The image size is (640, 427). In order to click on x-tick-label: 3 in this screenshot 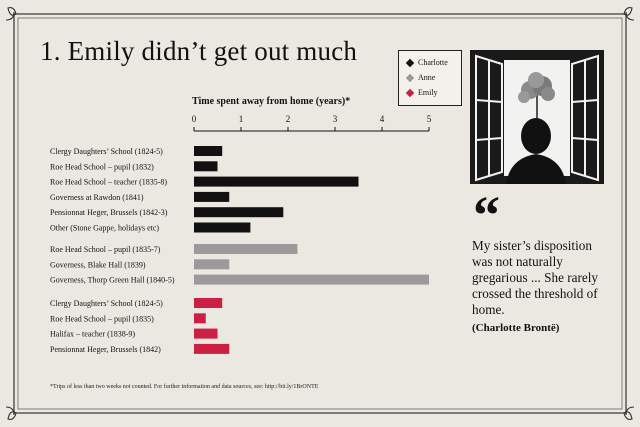, I will do `click(335, 119)`.